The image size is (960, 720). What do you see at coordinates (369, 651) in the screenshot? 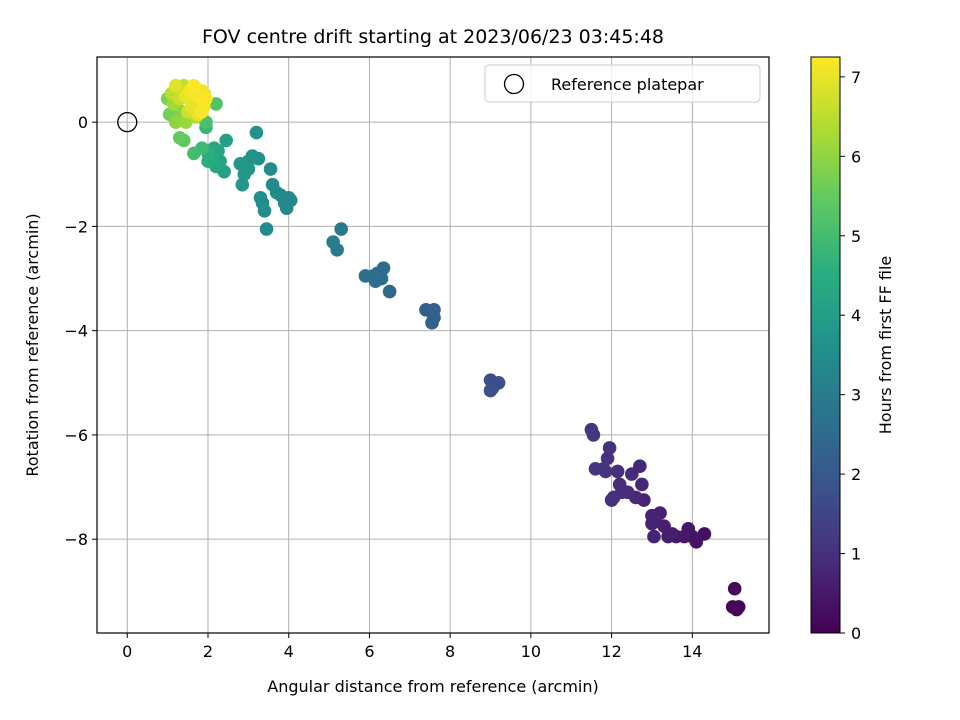
I see `x-tick-label: 6` at bounding box center [369, 651].